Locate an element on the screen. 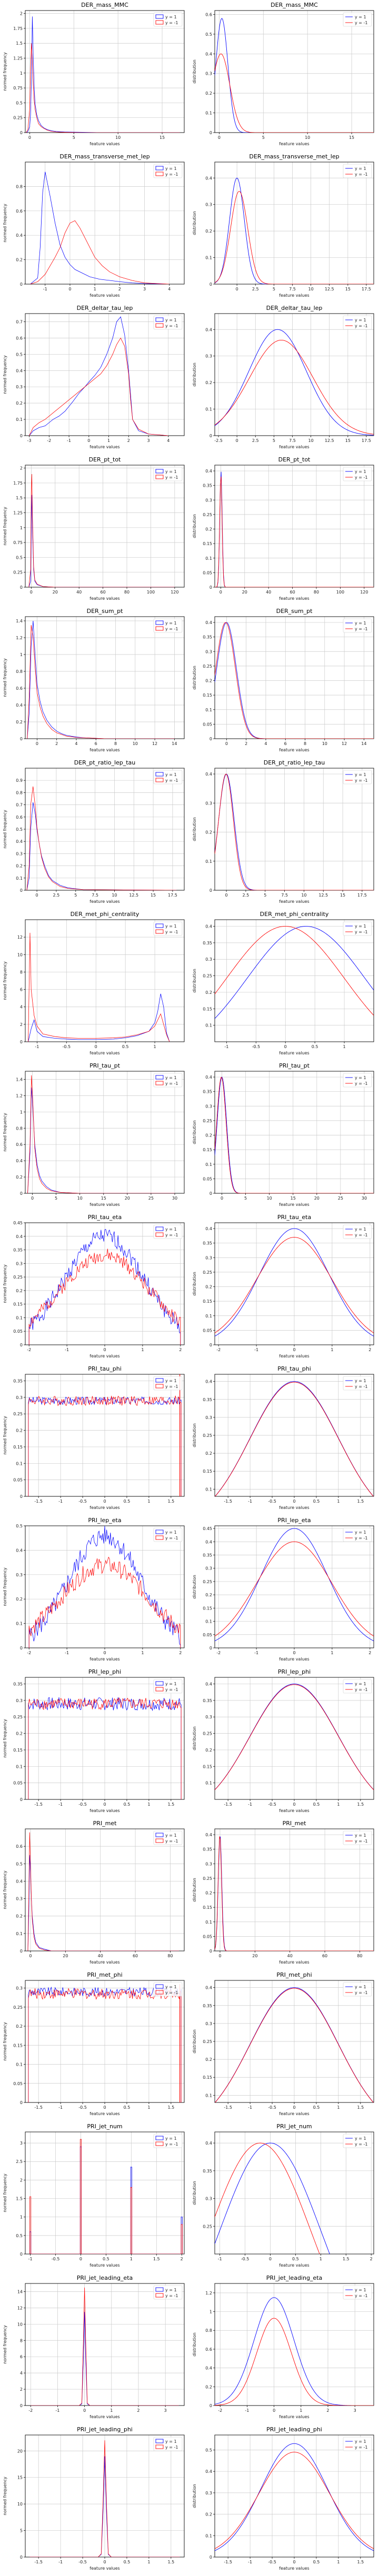 Image resolution: width=379 pixels, height=2576 pixels. x-tick-label: 3 is located at coordinates (144, 289).